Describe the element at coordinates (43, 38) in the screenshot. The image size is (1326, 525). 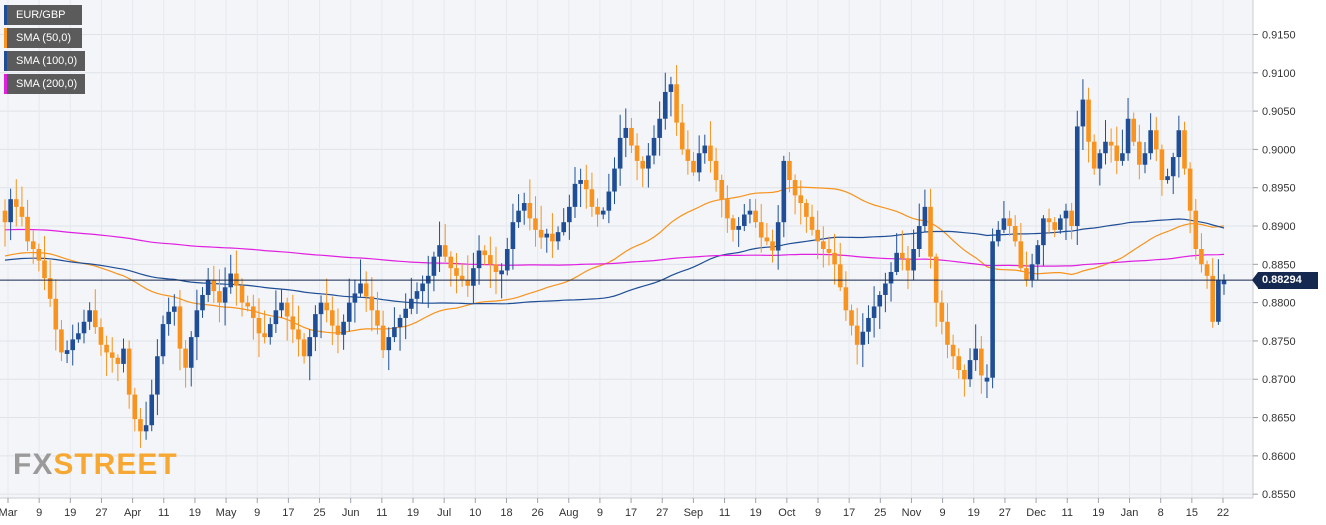
I see `legend-item-sma50: SMA (50,0)` at that location.